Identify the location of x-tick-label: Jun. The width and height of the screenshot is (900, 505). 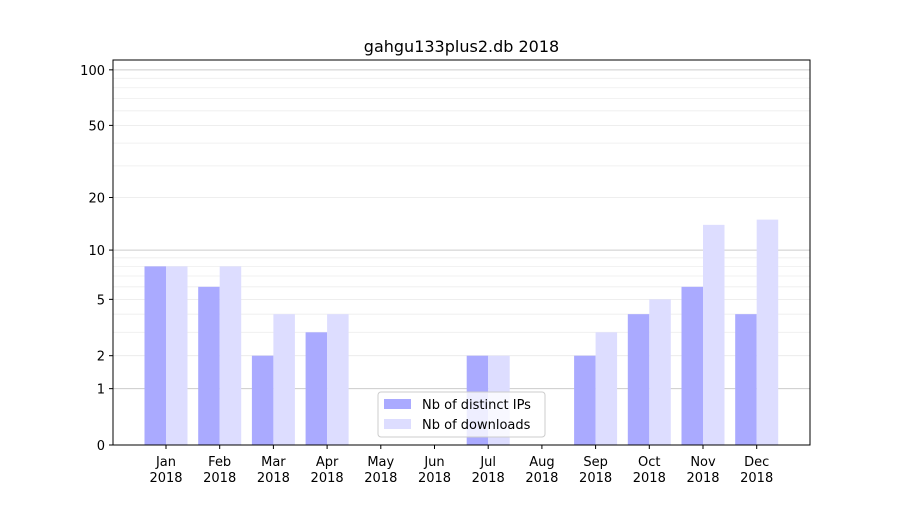
(433, 462).